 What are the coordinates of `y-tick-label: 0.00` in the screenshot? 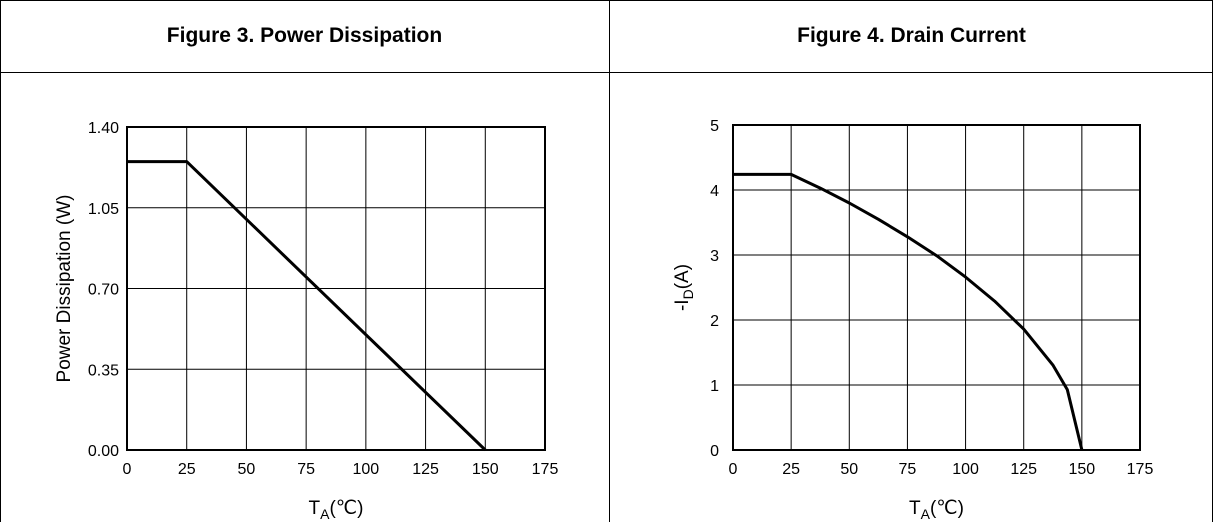 It's located at (103, 451).